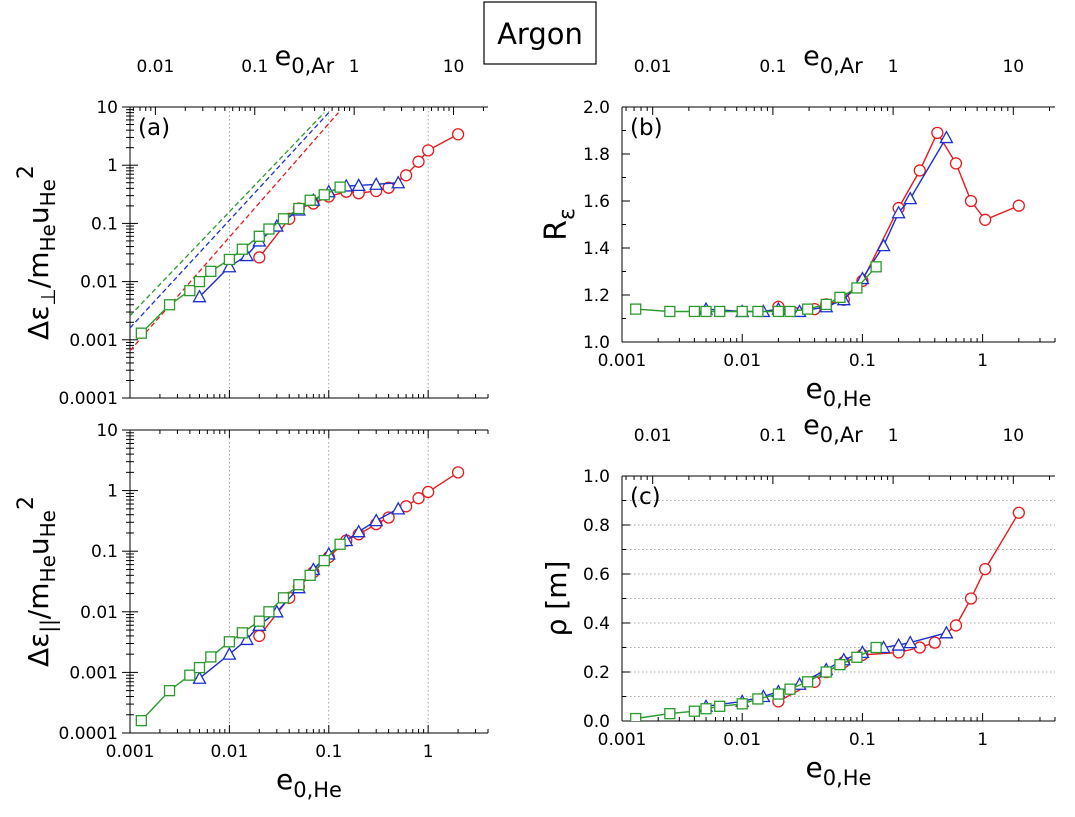 This screenshot has height=817, width=1075. Describe the element at coordinates (596, 155) in the screenshot. I see `y-tick-label: 1.8` at that location.